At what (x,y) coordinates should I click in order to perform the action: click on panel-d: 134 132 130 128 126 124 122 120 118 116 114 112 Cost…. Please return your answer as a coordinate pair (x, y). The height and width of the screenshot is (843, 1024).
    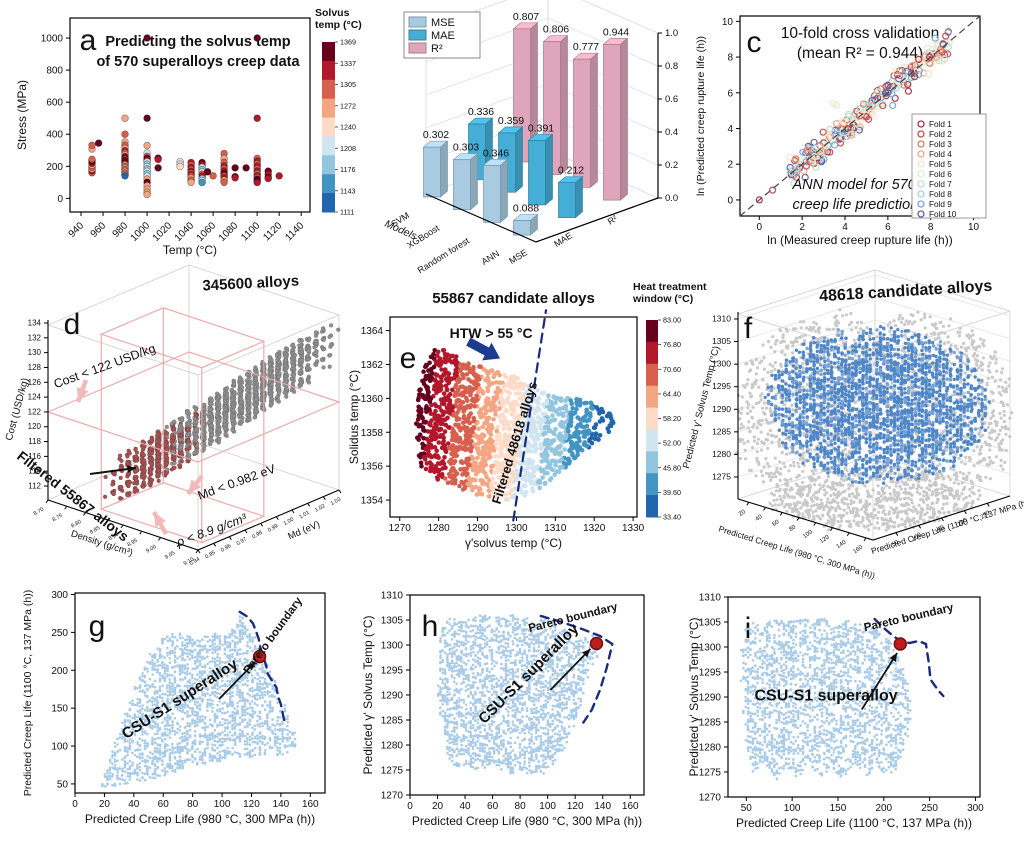
    Looking at the image, I should click on (175, 415).